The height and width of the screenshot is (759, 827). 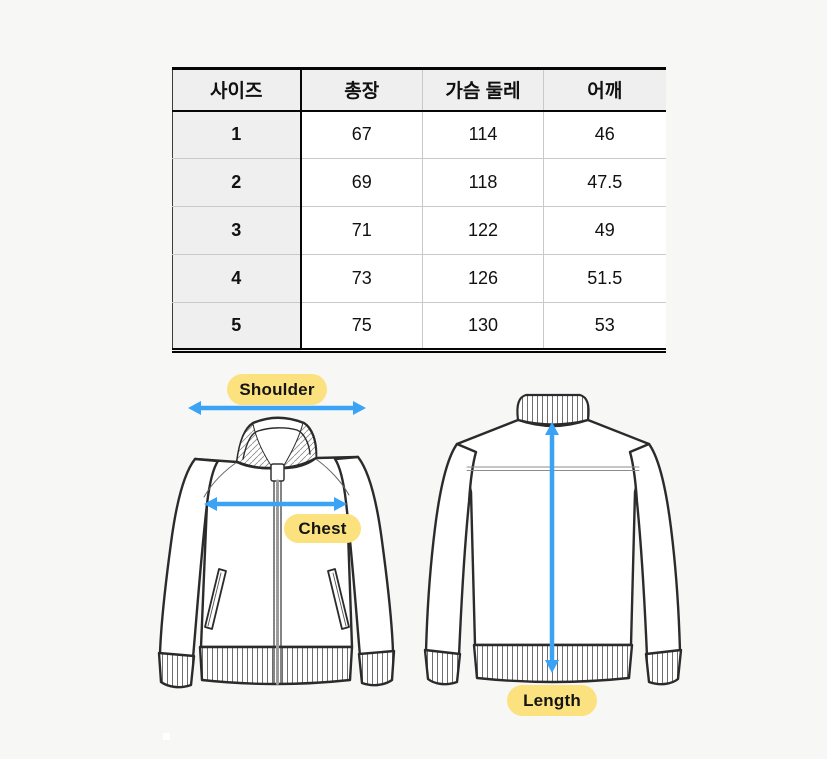 I want to click on length-label: Length, so click(x=552, y=700).